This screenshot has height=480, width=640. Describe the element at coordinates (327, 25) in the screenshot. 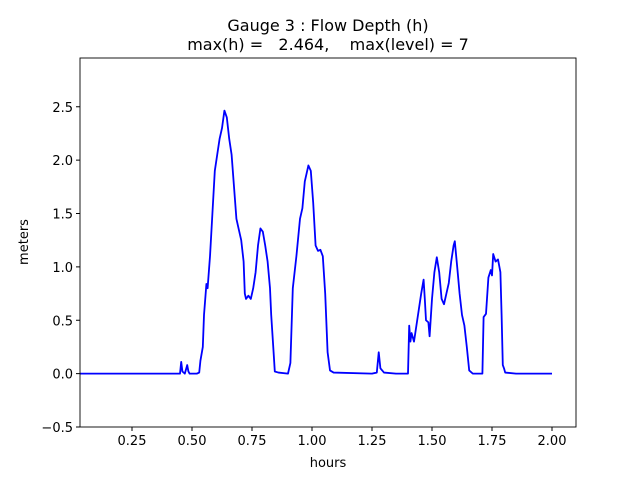

I see `chart-title: Gauge 3 : Flow Depth (h)` at that location.